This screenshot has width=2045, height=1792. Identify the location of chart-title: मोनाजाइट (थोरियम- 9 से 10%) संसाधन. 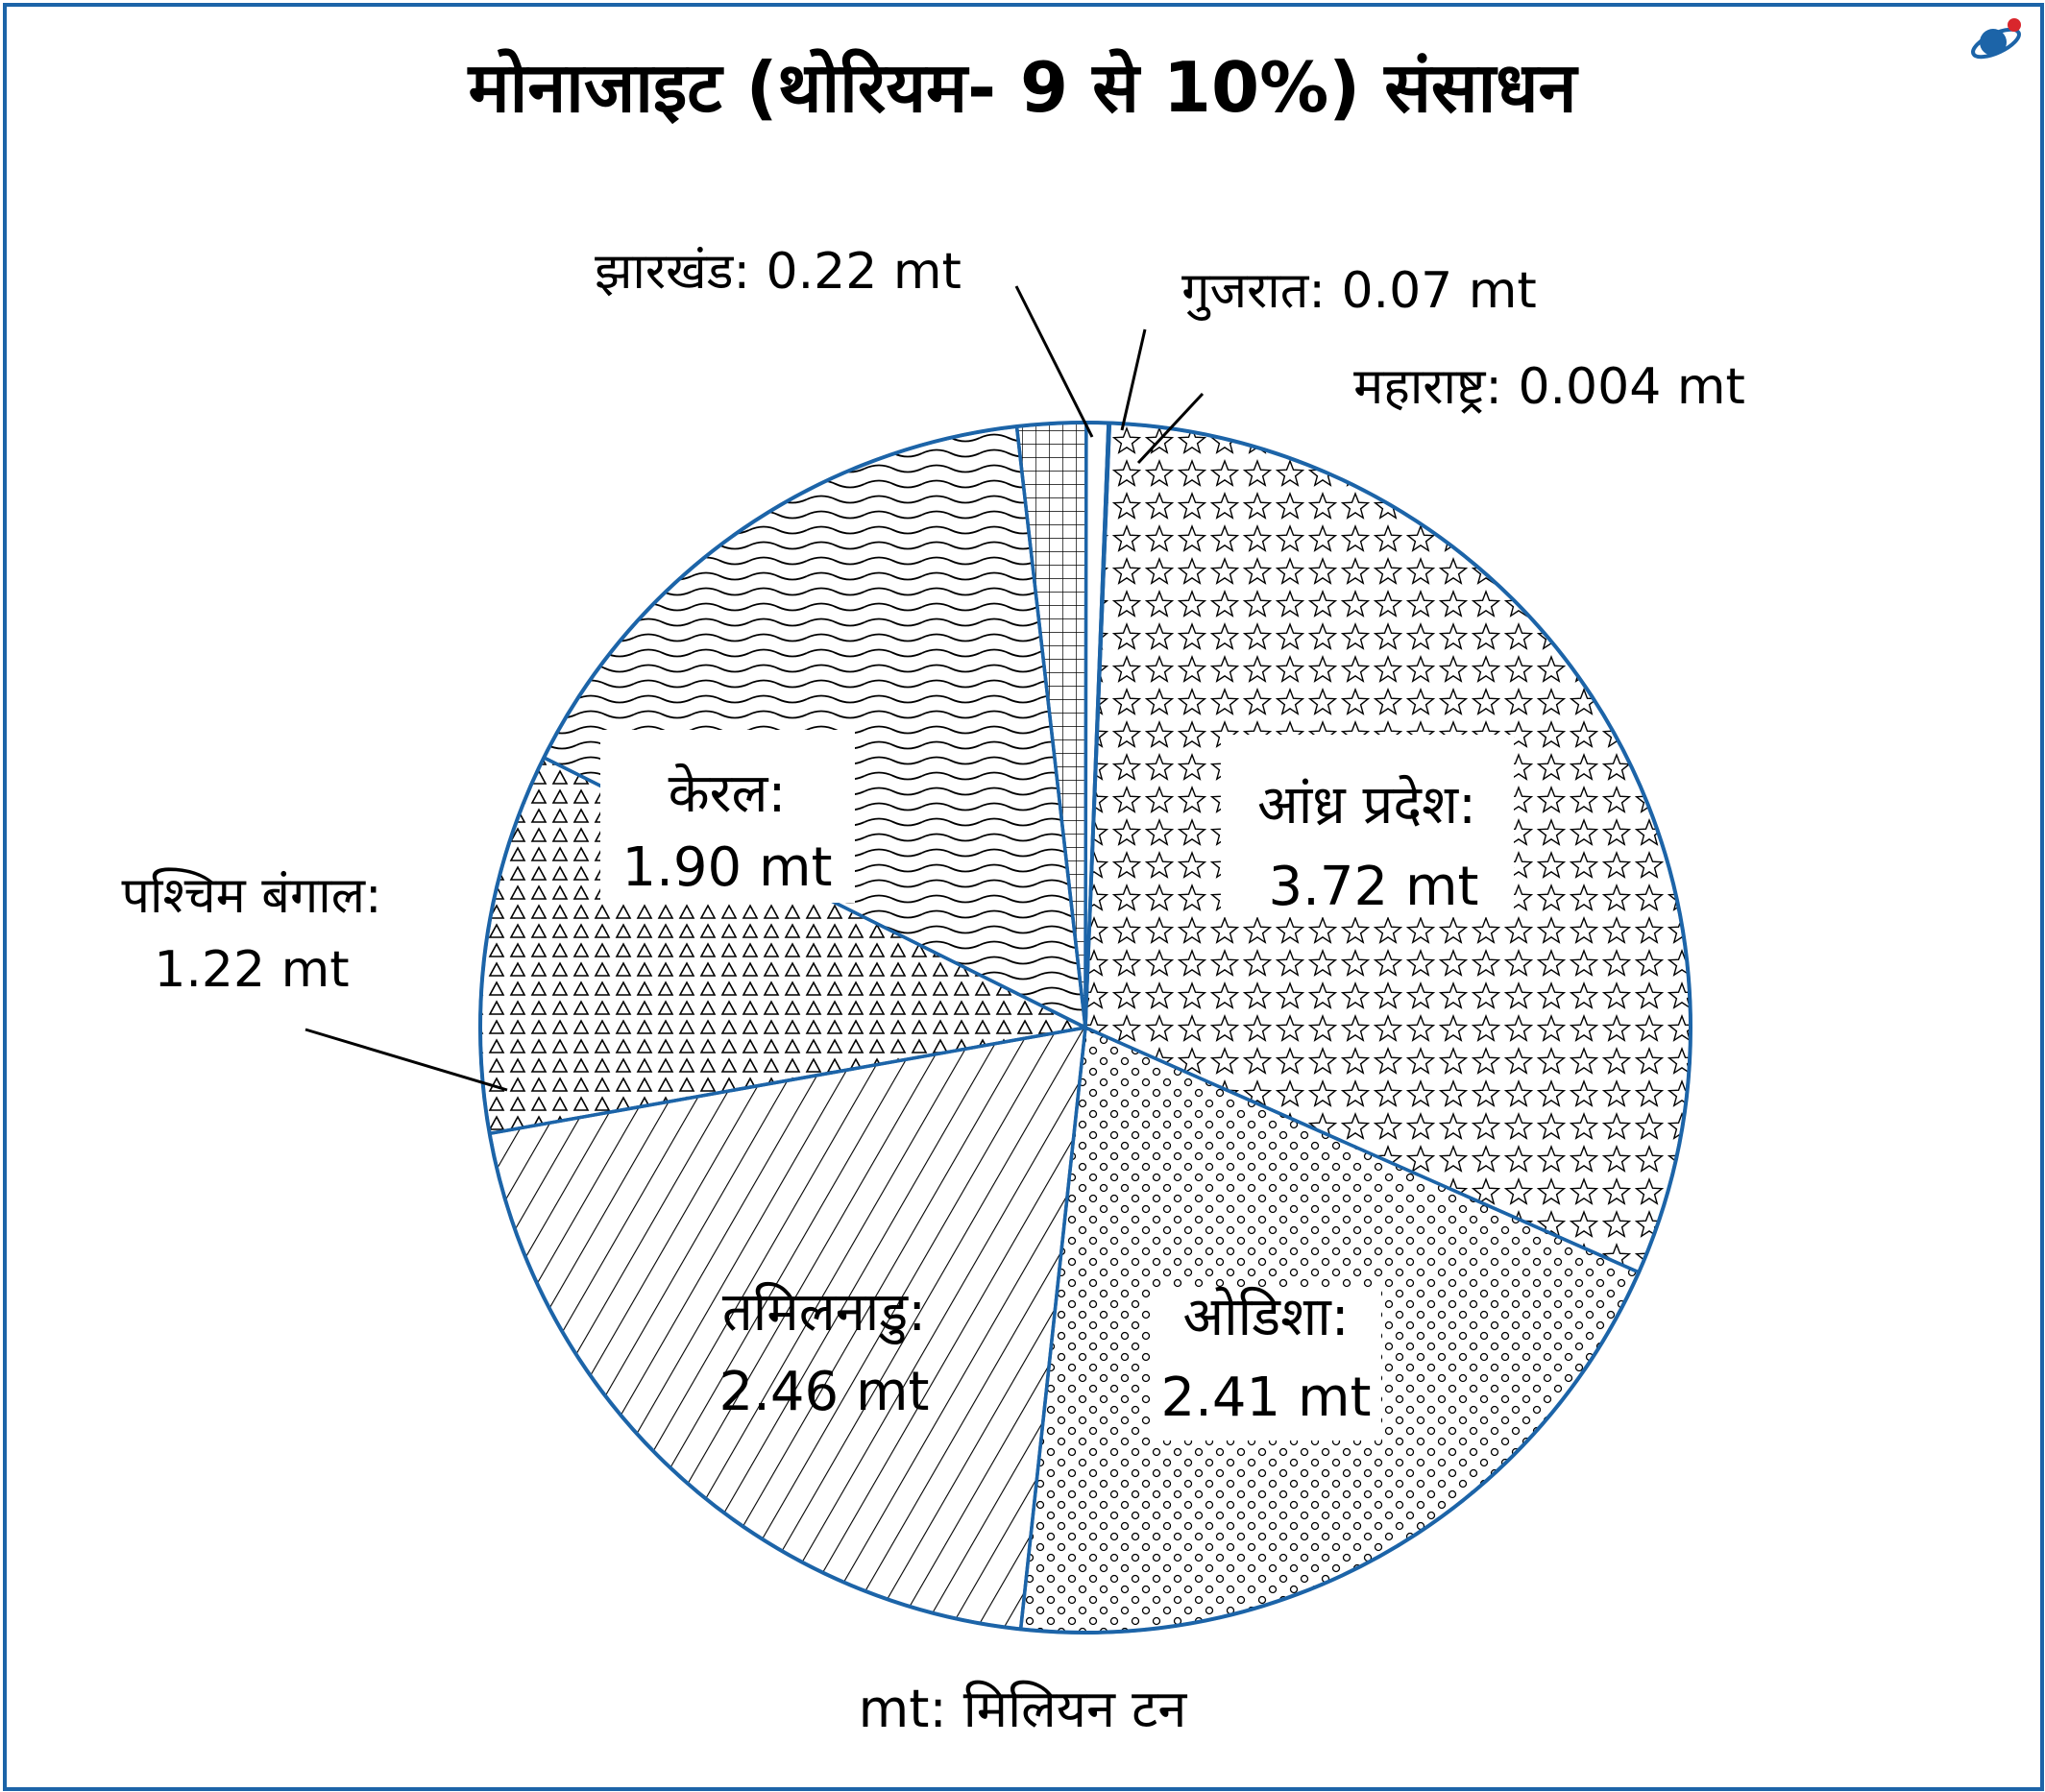
(1023, 87).